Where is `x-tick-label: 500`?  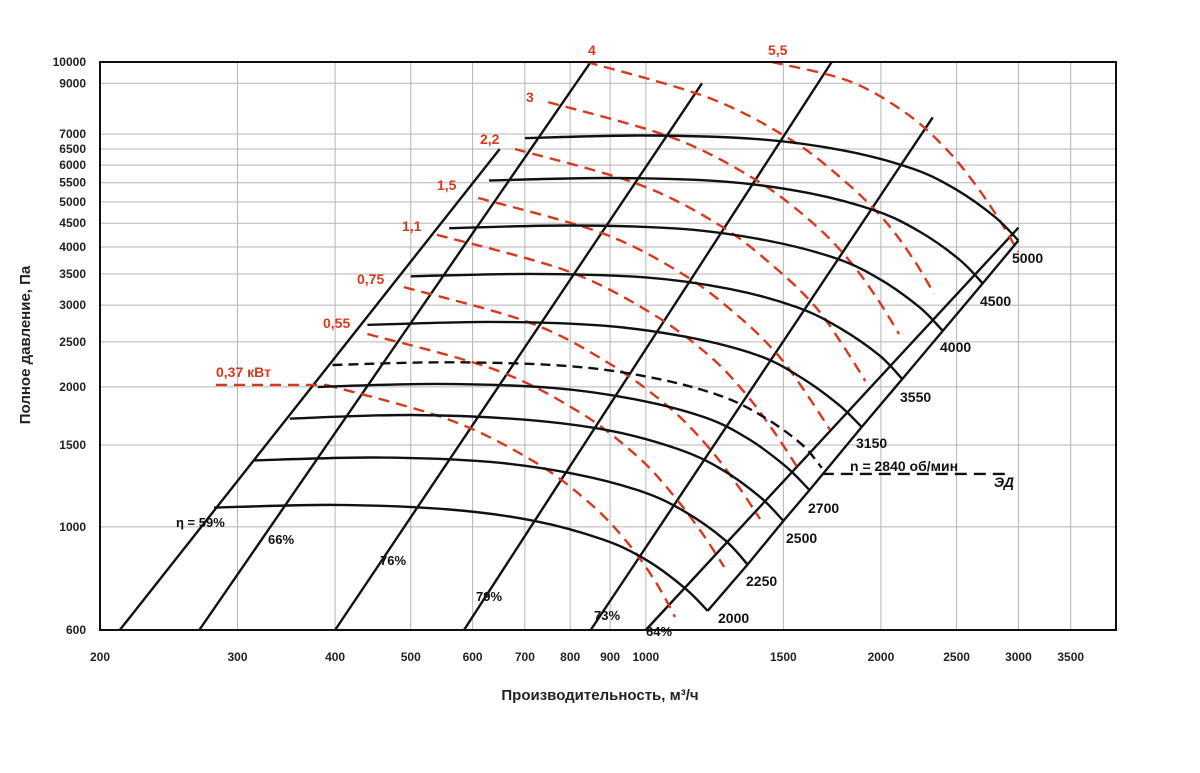
x-tick-label: 500 is located at coordinates (411, 657).